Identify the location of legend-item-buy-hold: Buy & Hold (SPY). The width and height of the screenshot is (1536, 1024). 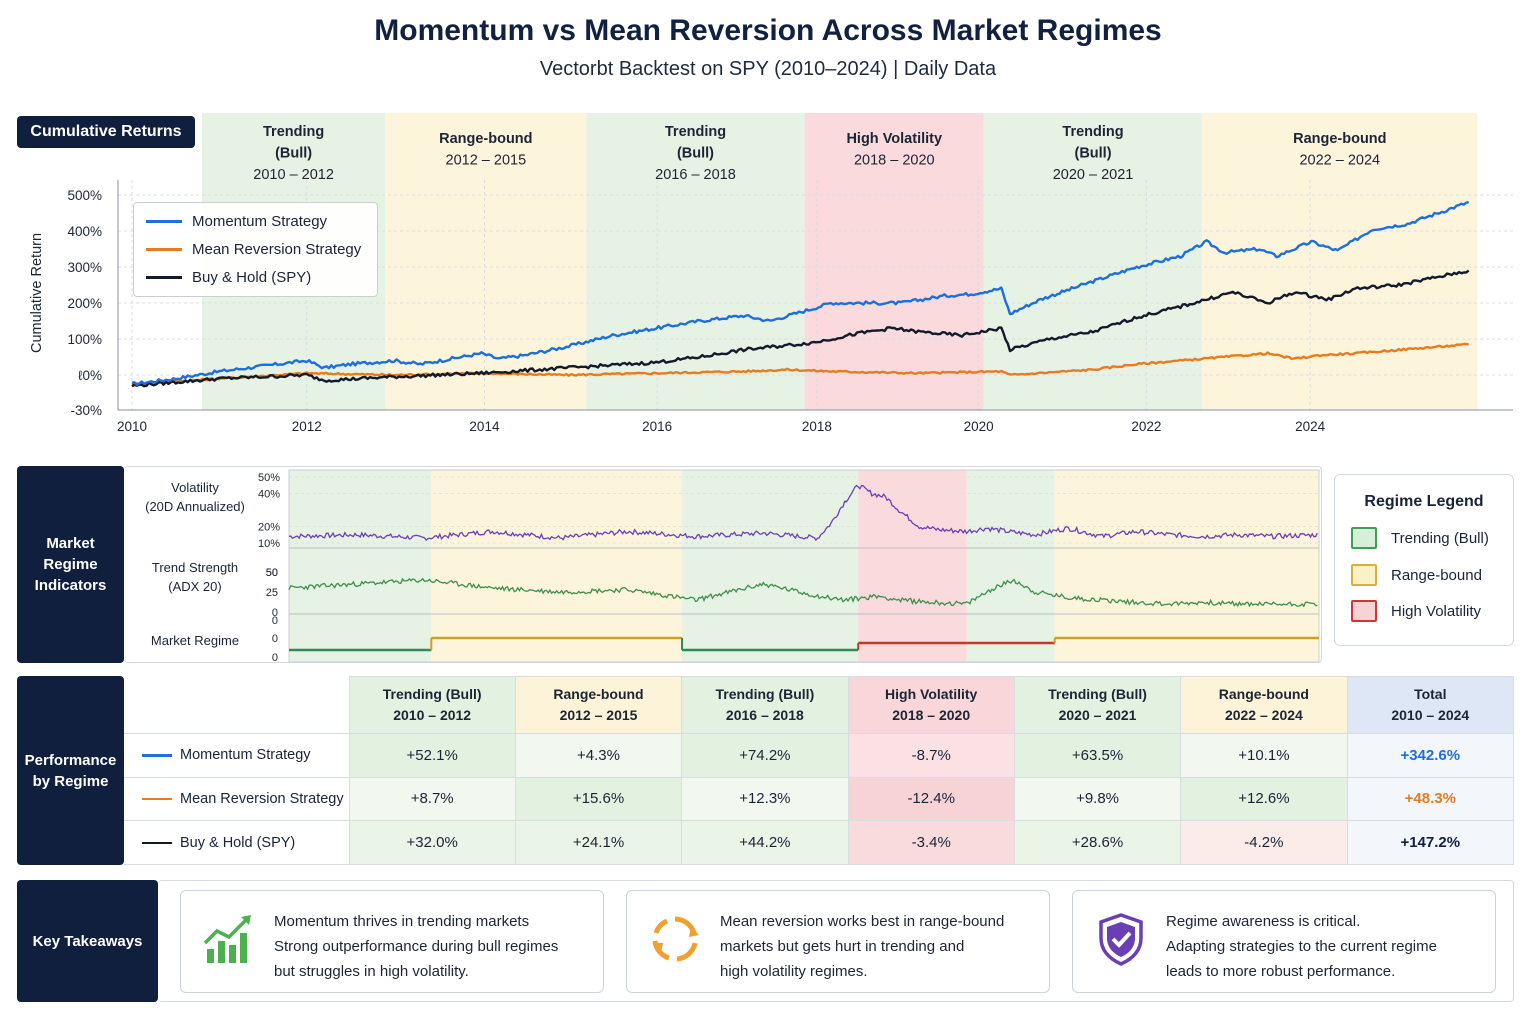
(228, 277).